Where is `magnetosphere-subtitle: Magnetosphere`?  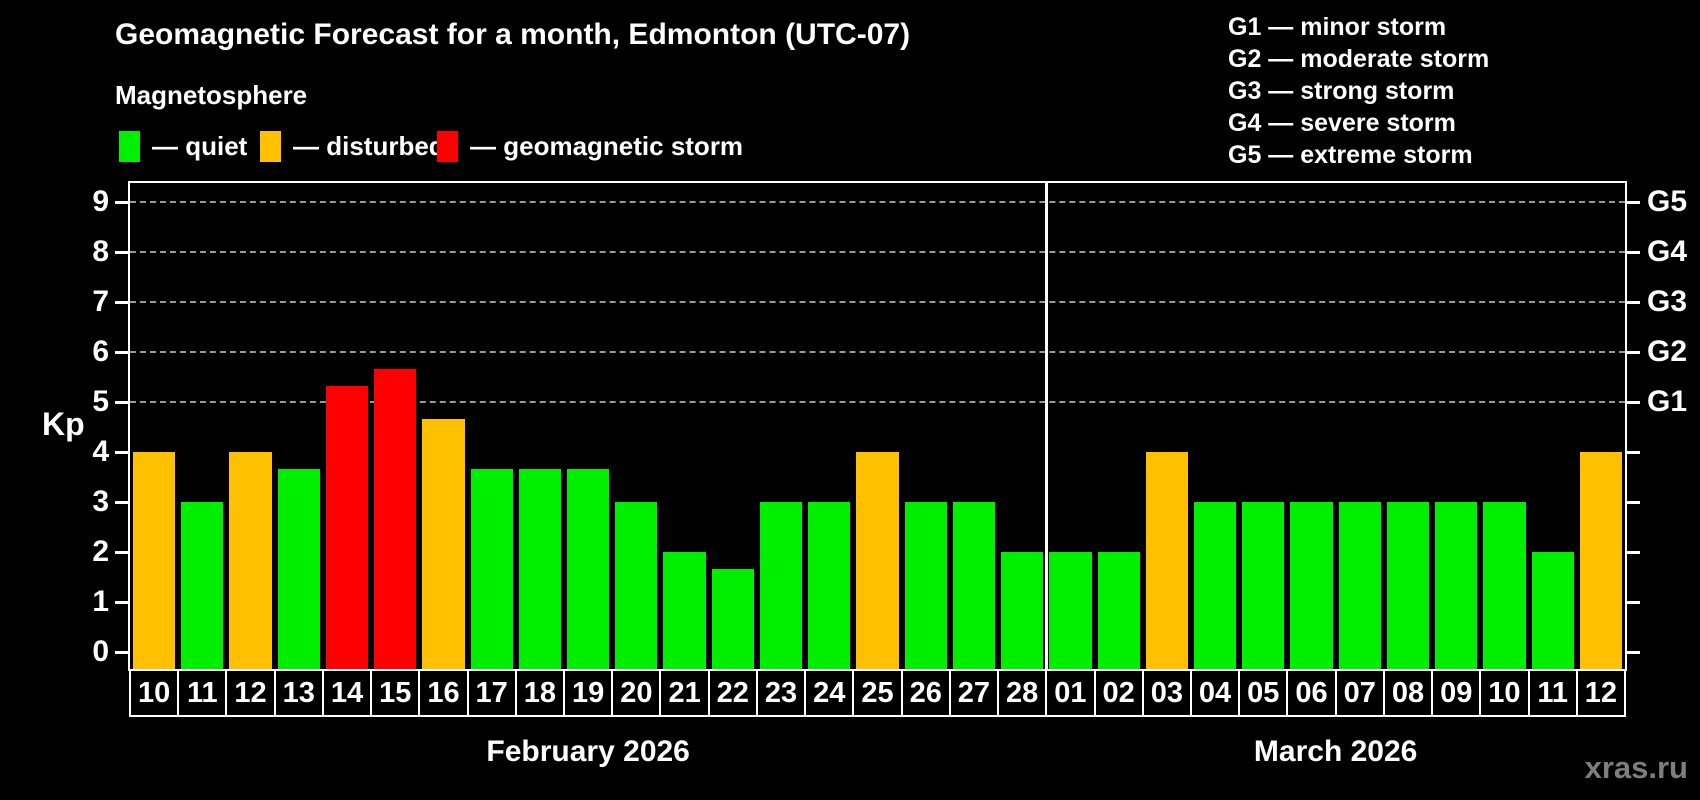
magnetosphere-subtitle: Magnetosphere is located at coordinates (211, 95).